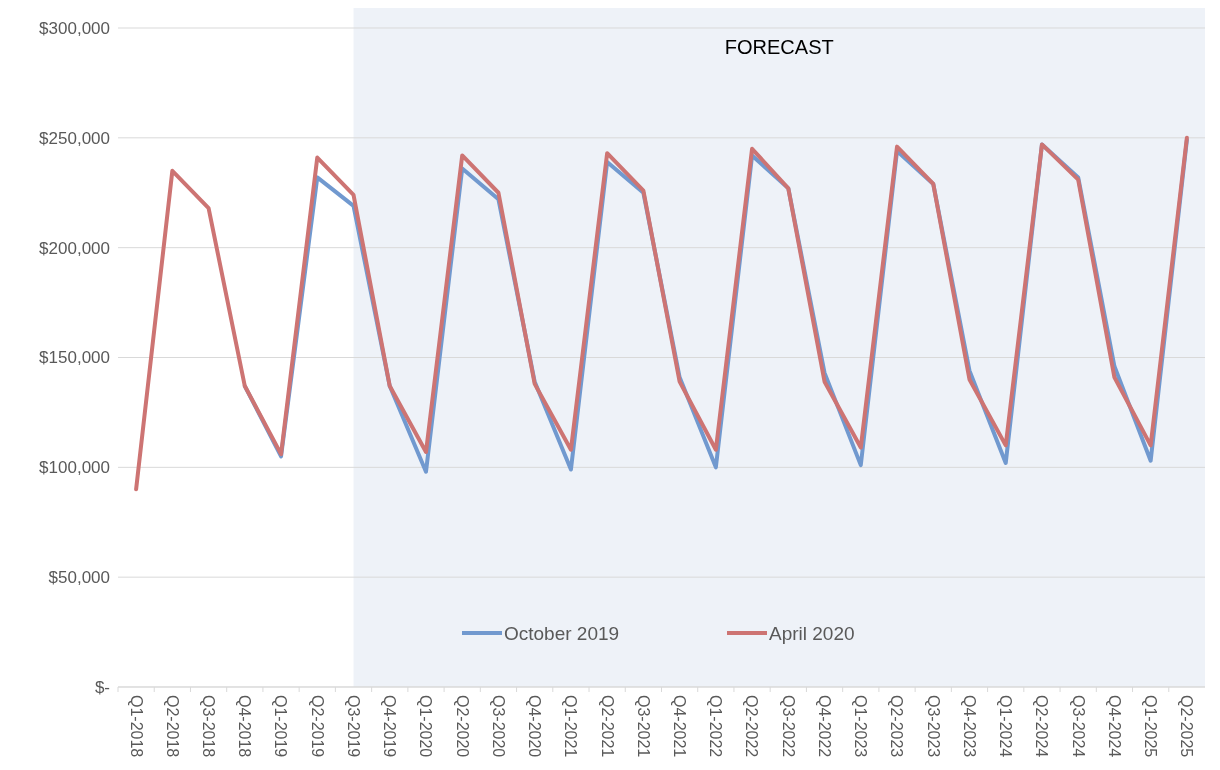 This screenshot has width=1220, height=770. What do you see at coordinates (1187, 726) in the screenshot?
I see `x-tick-label: Q2-2025` at bounding box center [1187, 726].